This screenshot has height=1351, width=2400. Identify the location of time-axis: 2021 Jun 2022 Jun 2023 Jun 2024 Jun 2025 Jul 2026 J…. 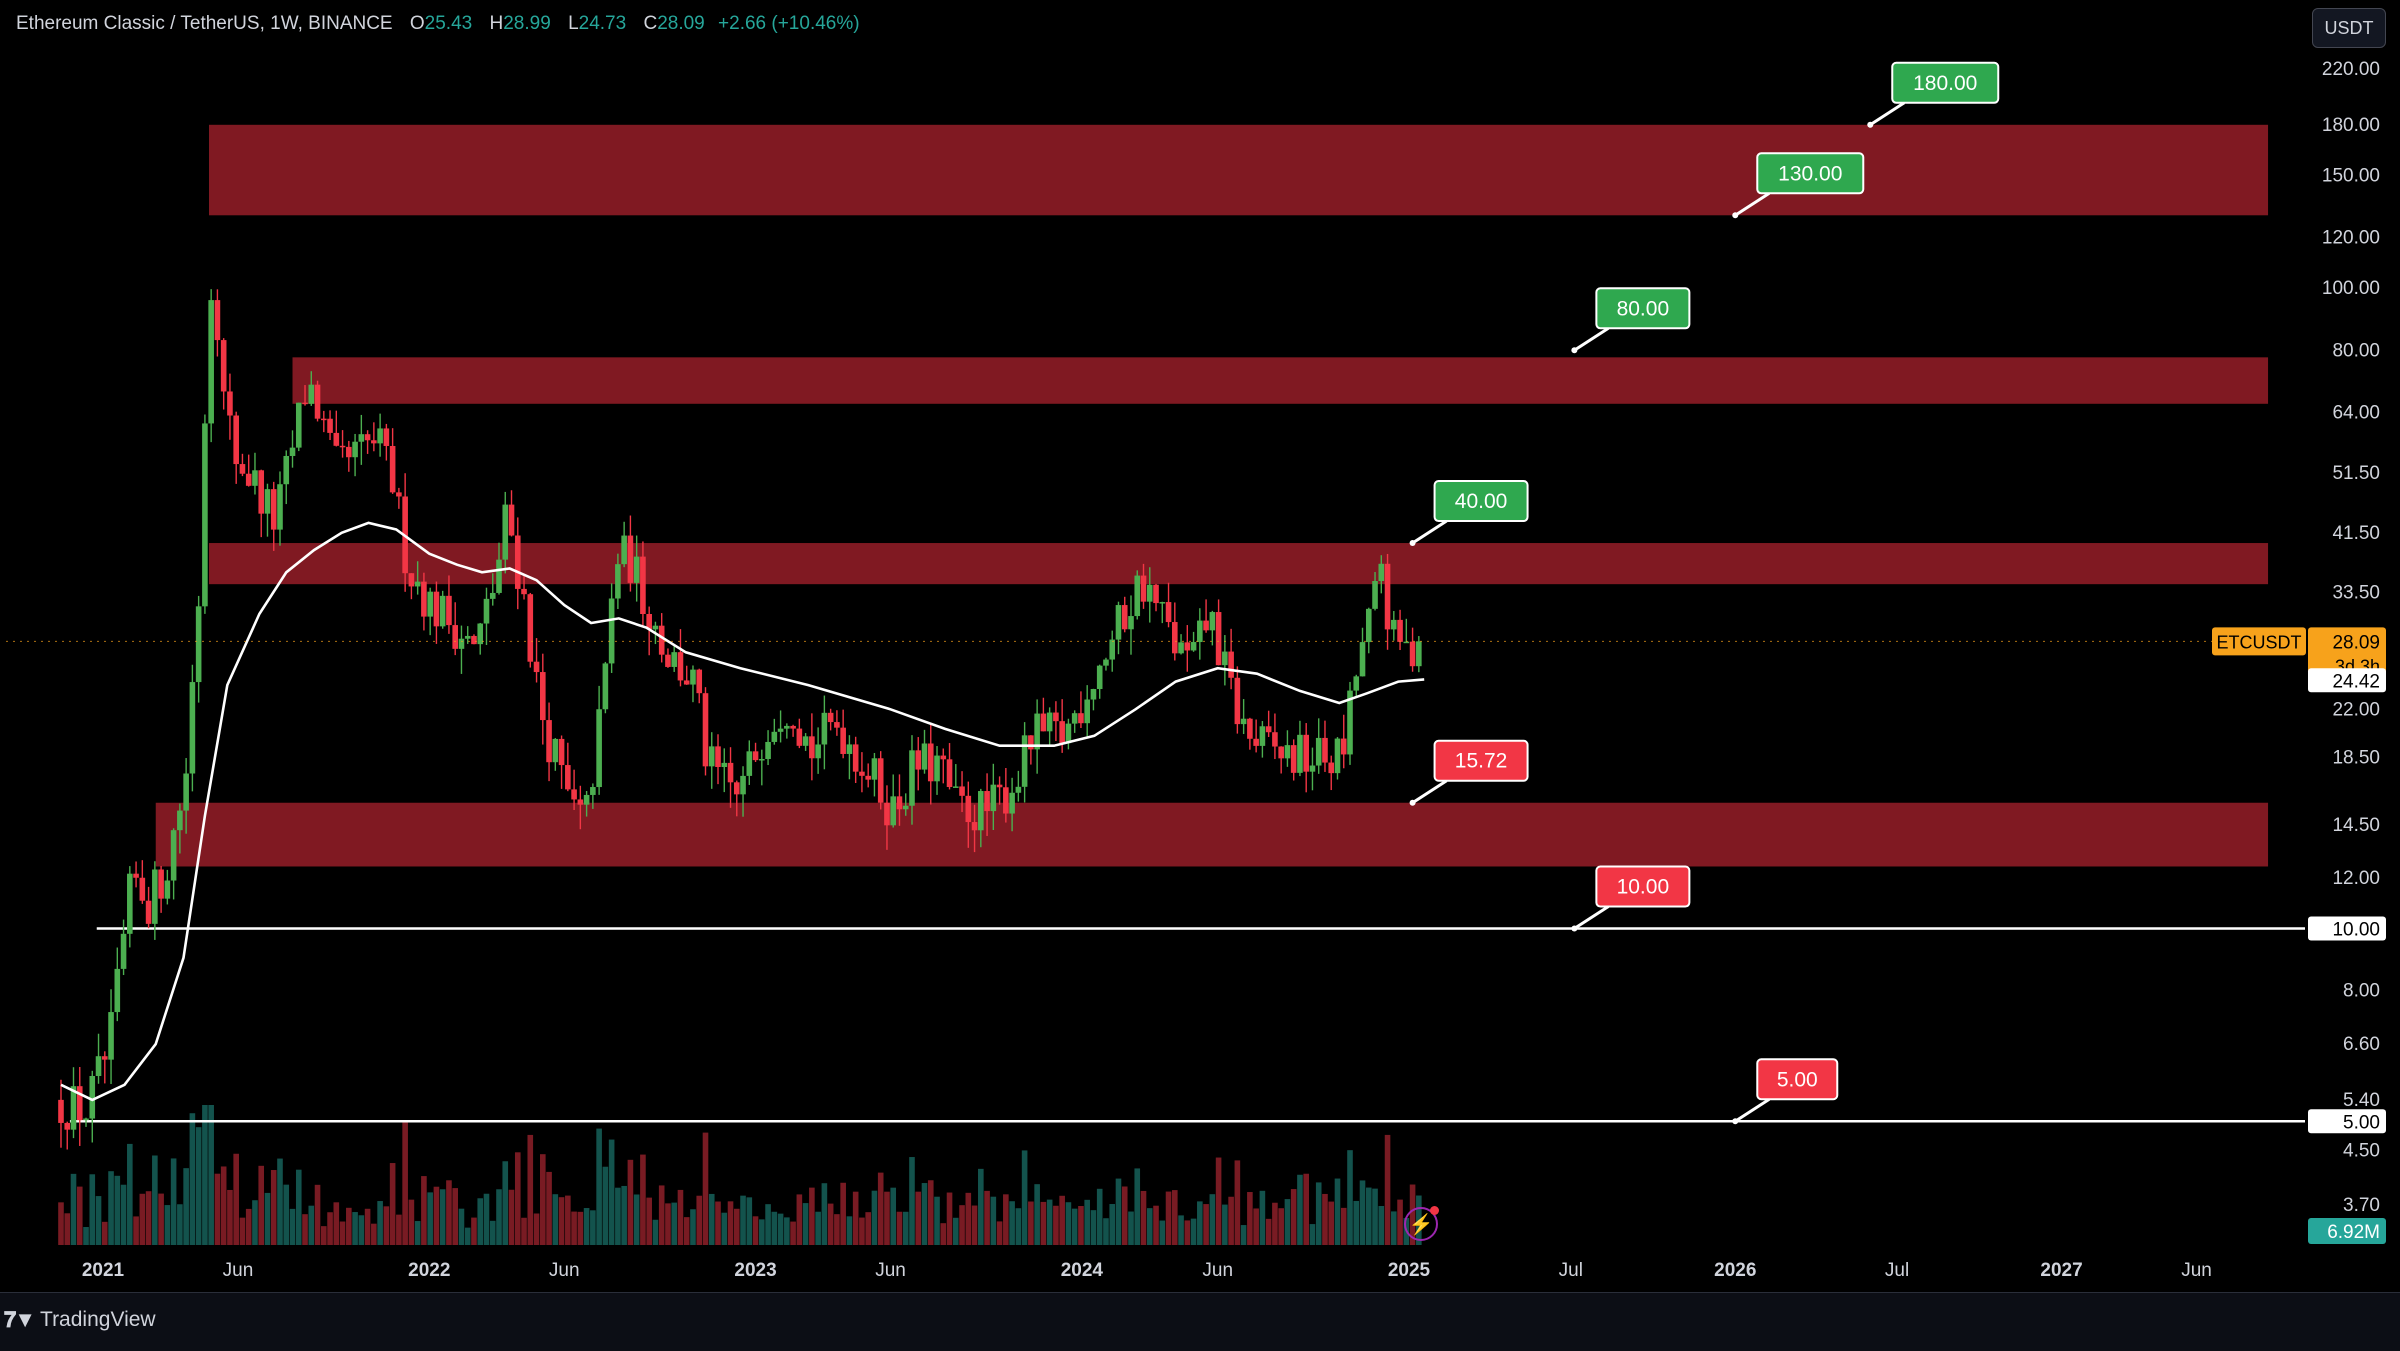
(1200, 1271).